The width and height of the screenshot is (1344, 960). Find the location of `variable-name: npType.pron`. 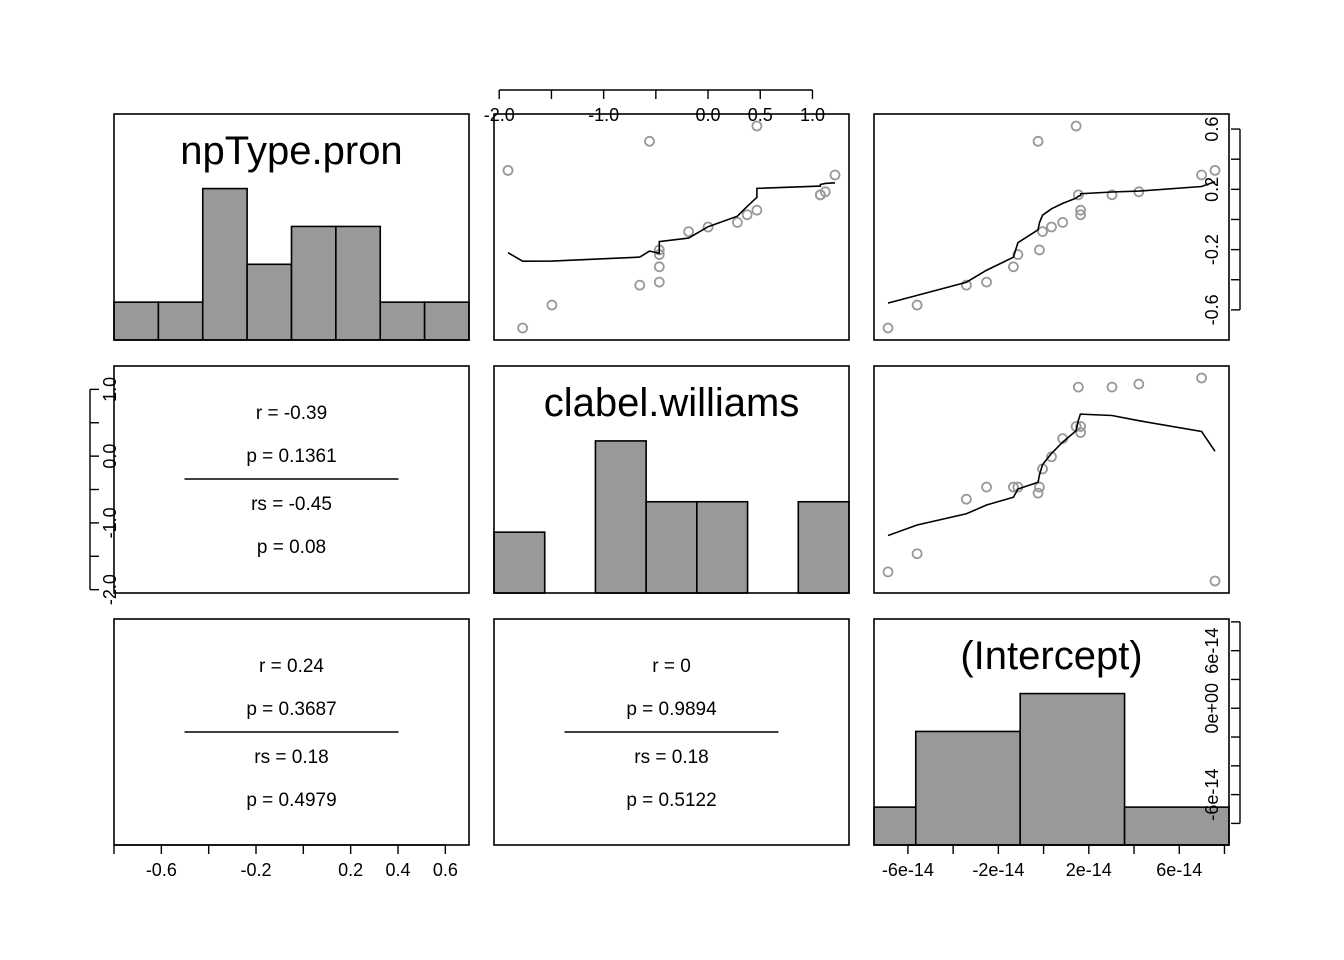

variable-name: npType.pron is located at coordinates (291, 151).